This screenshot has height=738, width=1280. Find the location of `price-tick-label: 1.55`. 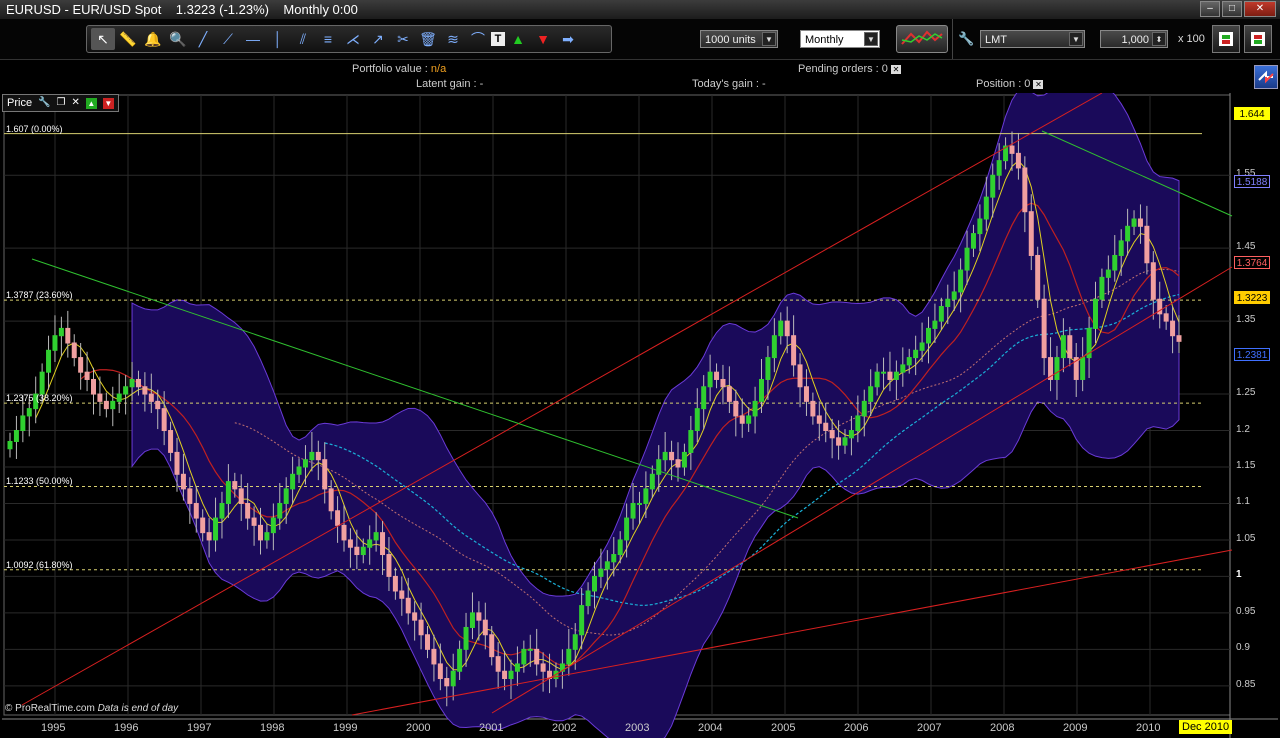

price-tick-label: 1.55 is located at coordinates (1246, 174).